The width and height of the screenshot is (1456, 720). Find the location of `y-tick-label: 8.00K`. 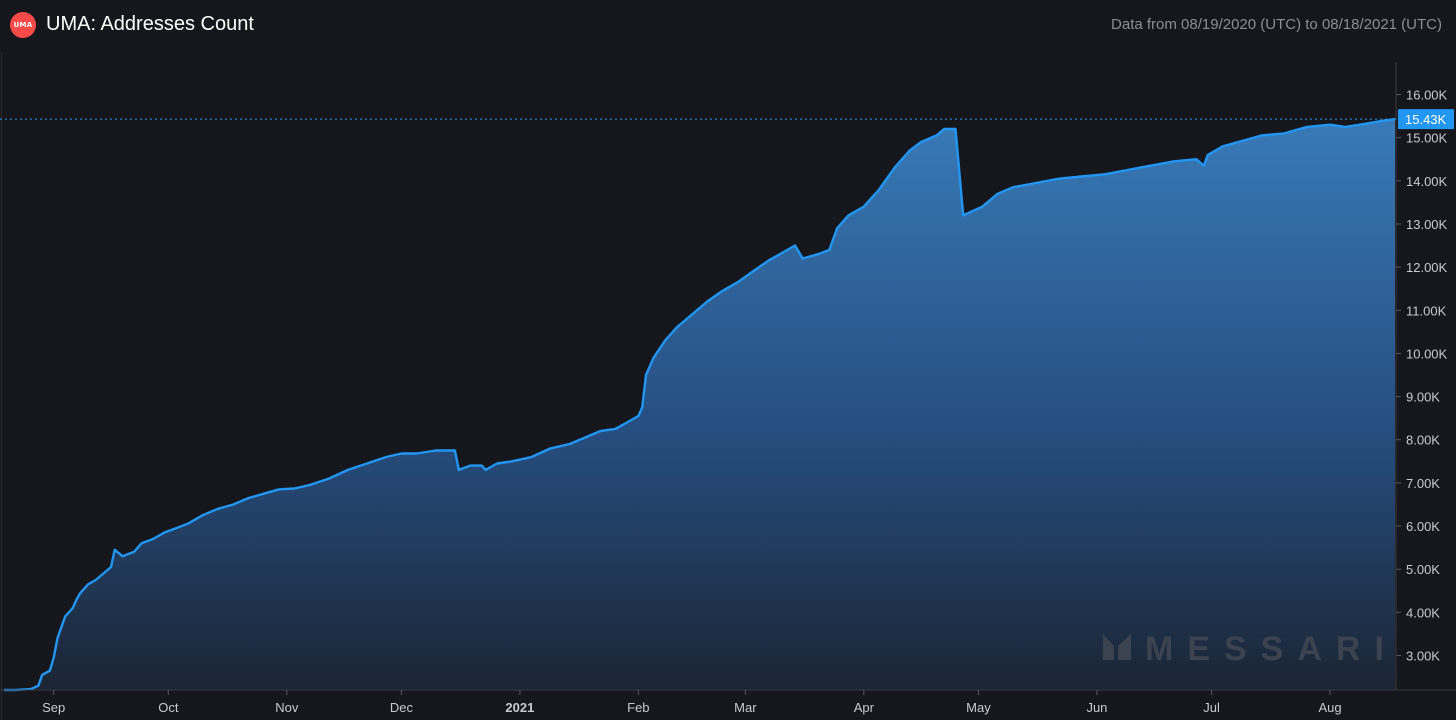

y-tick-label: 8.00K is located at coordinates (1423, 440).